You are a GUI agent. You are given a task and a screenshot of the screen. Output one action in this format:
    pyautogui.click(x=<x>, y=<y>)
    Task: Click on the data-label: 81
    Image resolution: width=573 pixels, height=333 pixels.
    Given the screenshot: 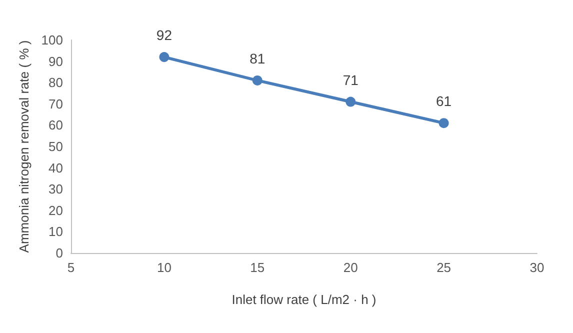 What is the action you would take?
    pyautogui.click(x=258, y=58)
    